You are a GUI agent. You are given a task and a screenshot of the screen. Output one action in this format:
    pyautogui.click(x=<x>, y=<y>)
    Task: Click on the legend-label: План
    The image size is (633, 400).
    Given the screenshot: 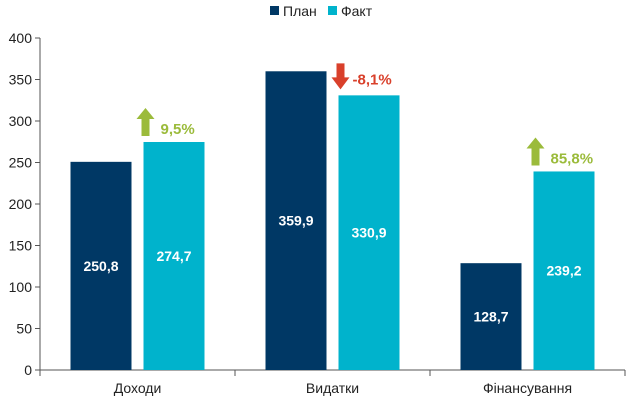 What is the action you would take?
    pyautogui.click(x=300, y=11)
    